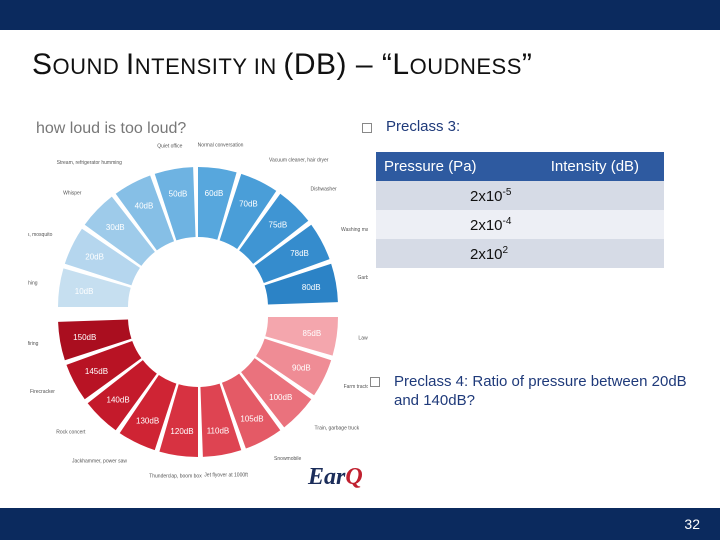 The width and height of the screenshot is (720, 540). What do you see at coordinates (178, 194) in the screenshot?
I see `segment-level-label: 50dB` at bounding box center [178, 194].